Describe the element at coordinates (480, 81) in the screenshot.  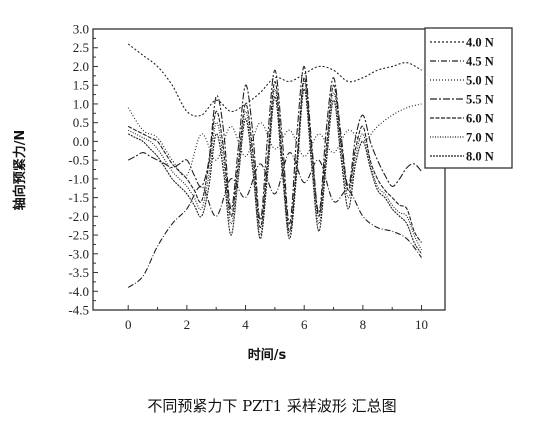
I see `legend-label: 5.0 N` at that location.